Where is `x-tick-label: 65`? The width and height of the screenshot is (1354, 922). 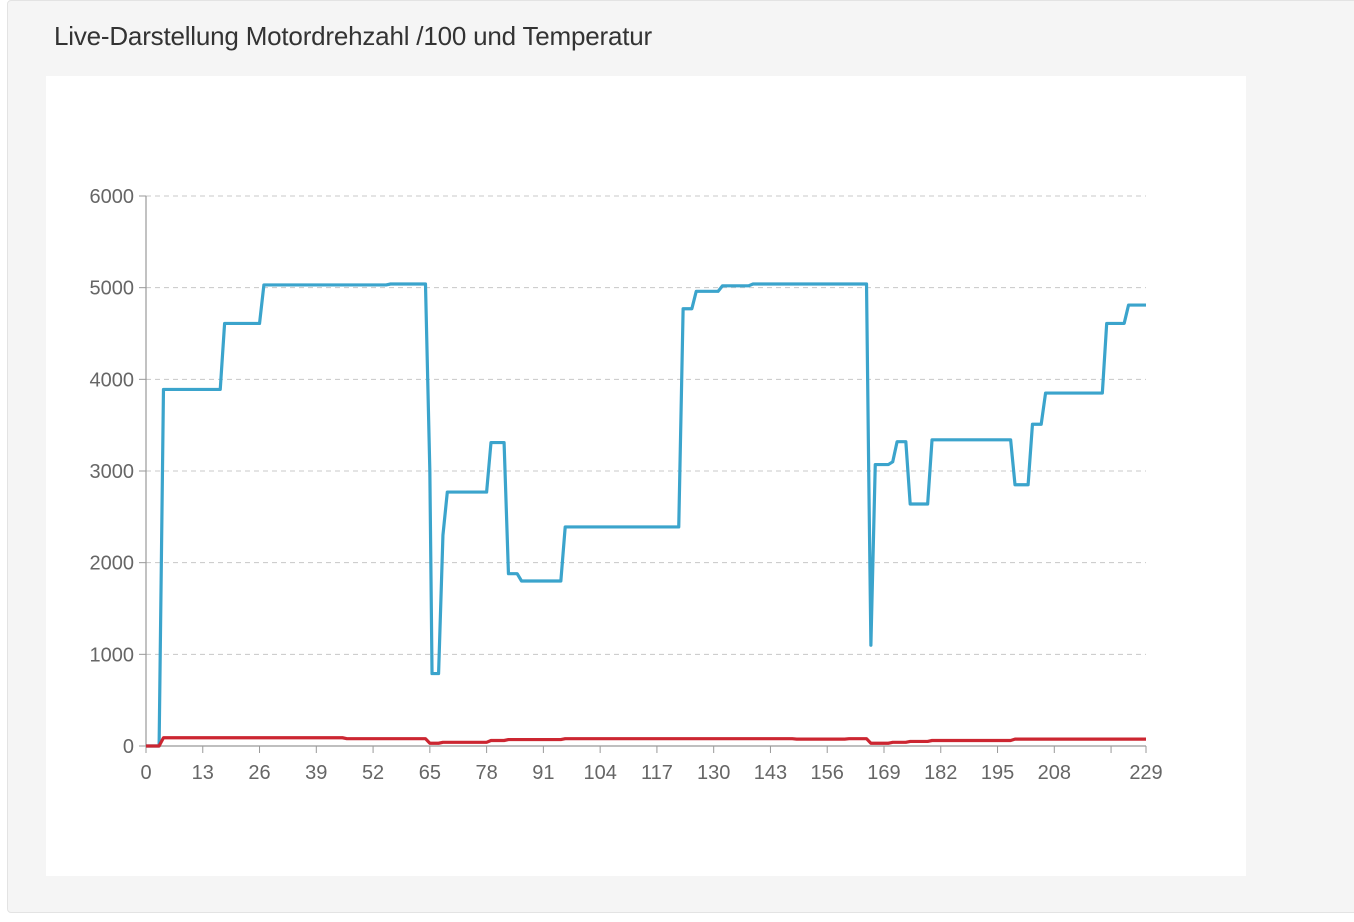
x-tick-label: 65 is located at coordinates (430, 773).